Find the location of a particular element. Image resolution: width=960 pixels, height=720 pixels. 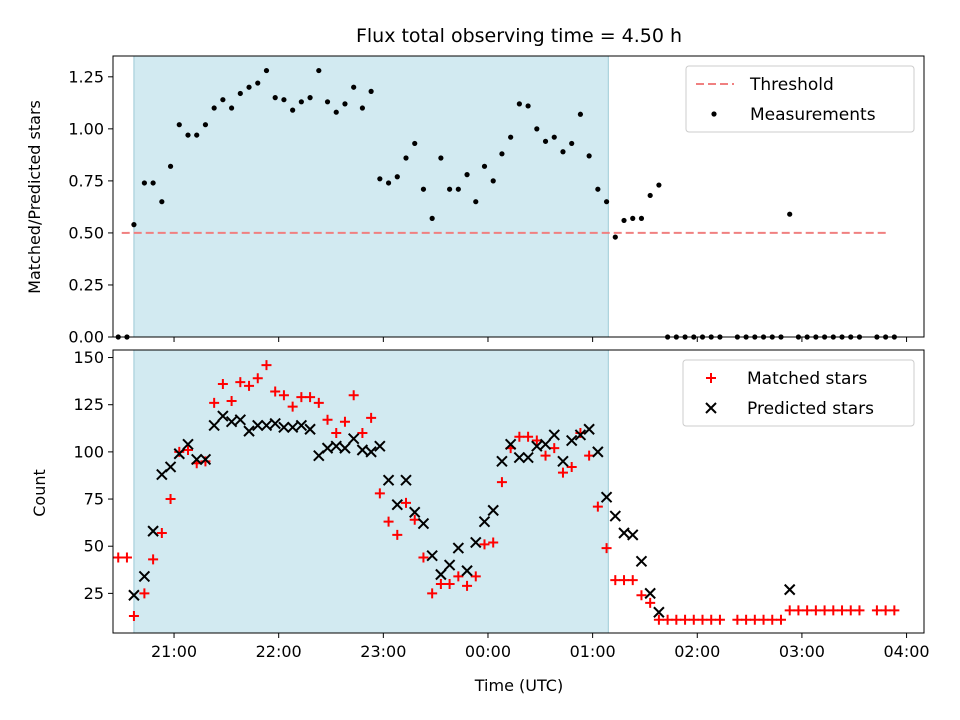

top-legend-box is located at coordinates (800, 99).